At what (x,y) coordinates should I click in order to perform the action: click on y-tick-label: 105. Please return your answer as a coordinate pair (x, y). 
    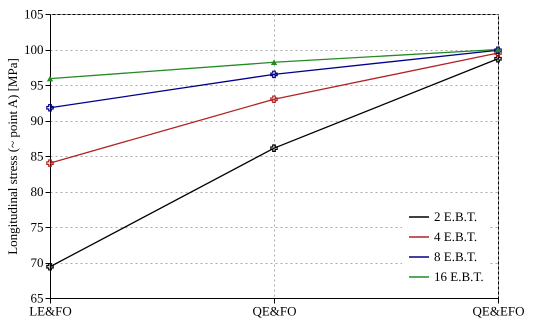
    Looking at the image, I should click on (34, 14).